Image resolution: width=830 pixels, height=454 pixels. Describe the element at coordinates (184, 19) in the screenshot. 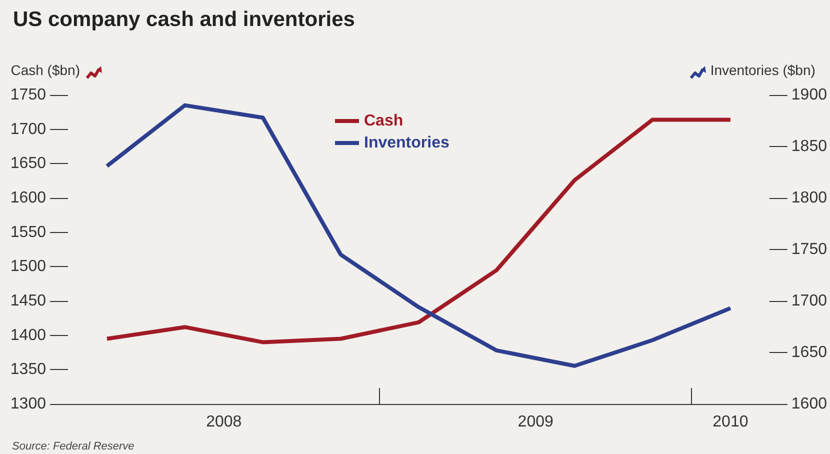

I see `chart-title: US company cash and inventories` at that location.